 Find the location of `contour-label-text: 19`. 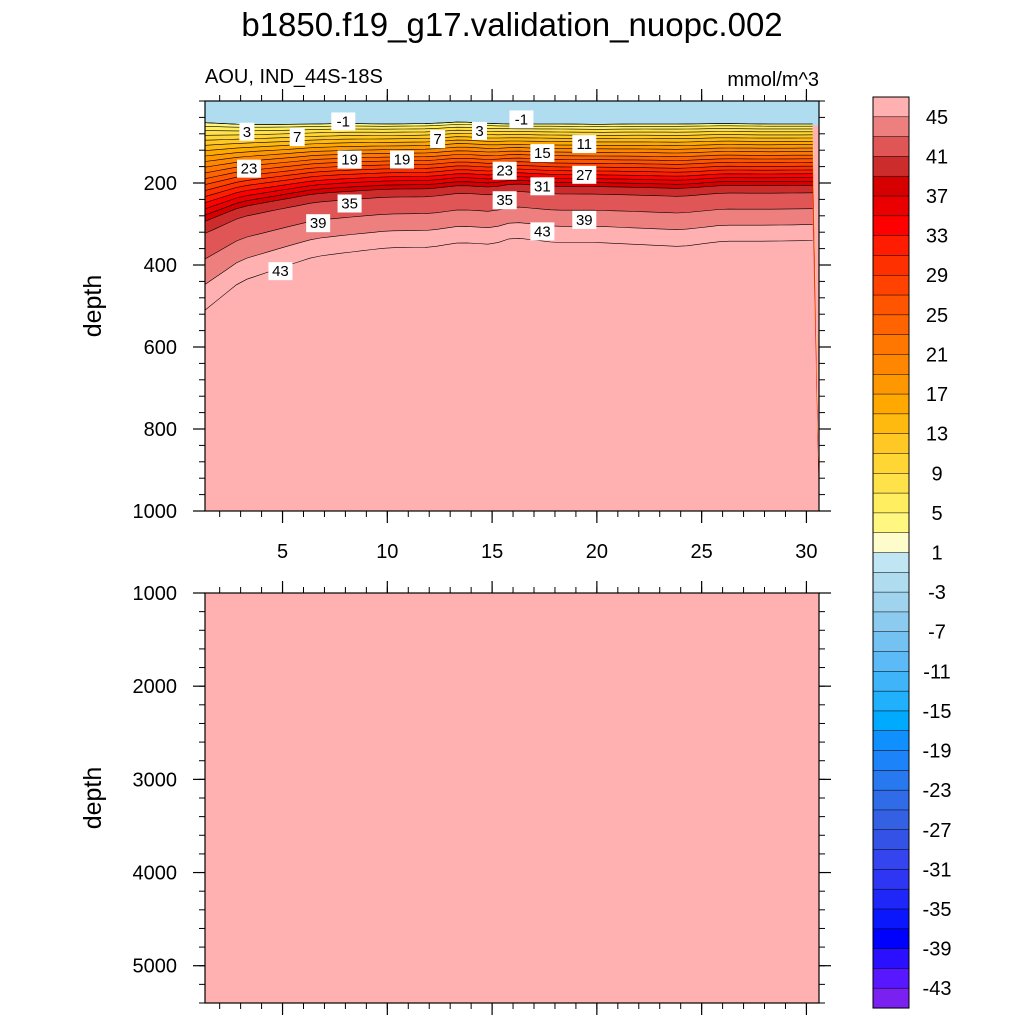

contour-label-text: 19 is located at coordinates (349, 160).